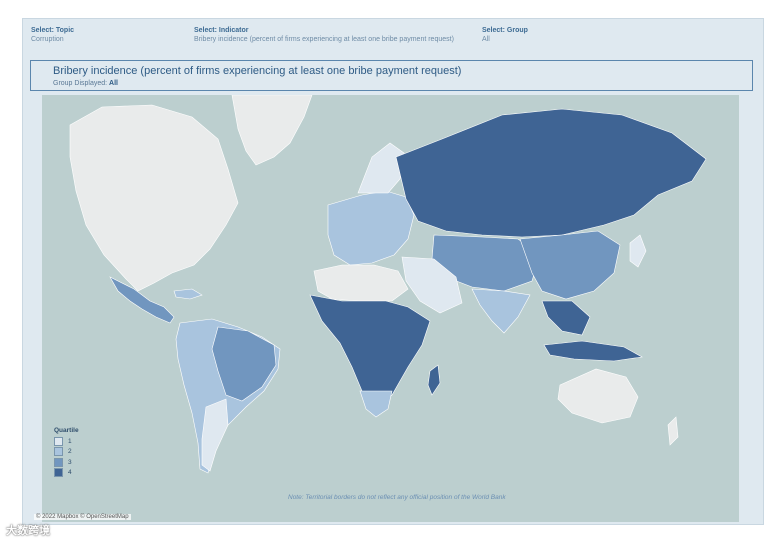  I want to click on legend-label: 4, so click(70, 473).